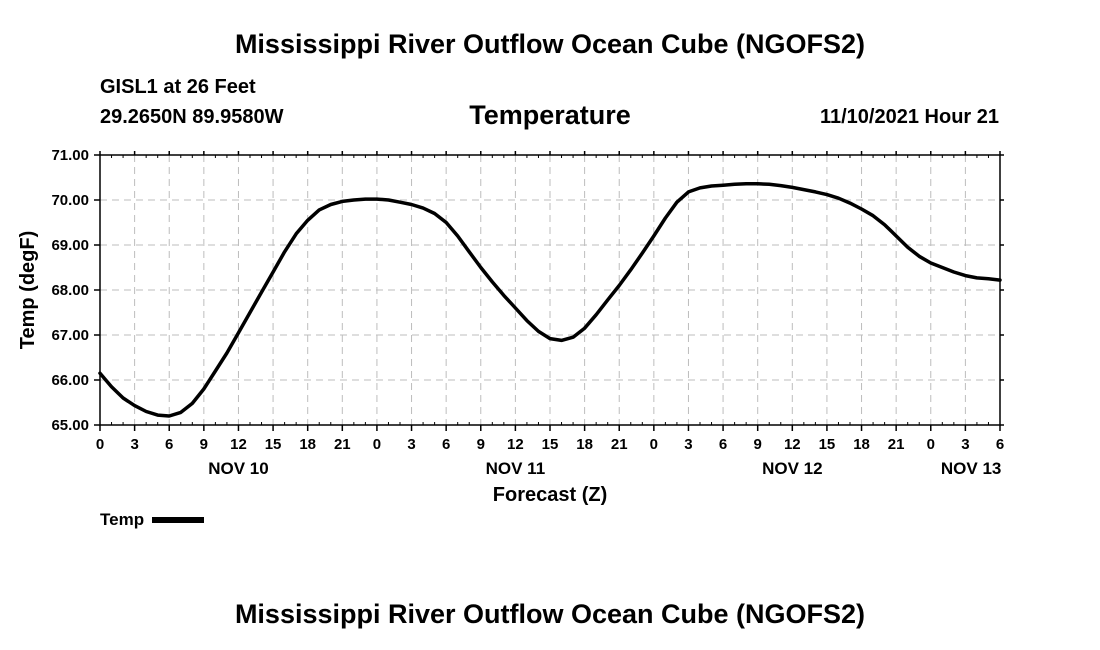 The image size is (1100, 650). I want to click on y-tick-label: 66.00, so click(70, 380).